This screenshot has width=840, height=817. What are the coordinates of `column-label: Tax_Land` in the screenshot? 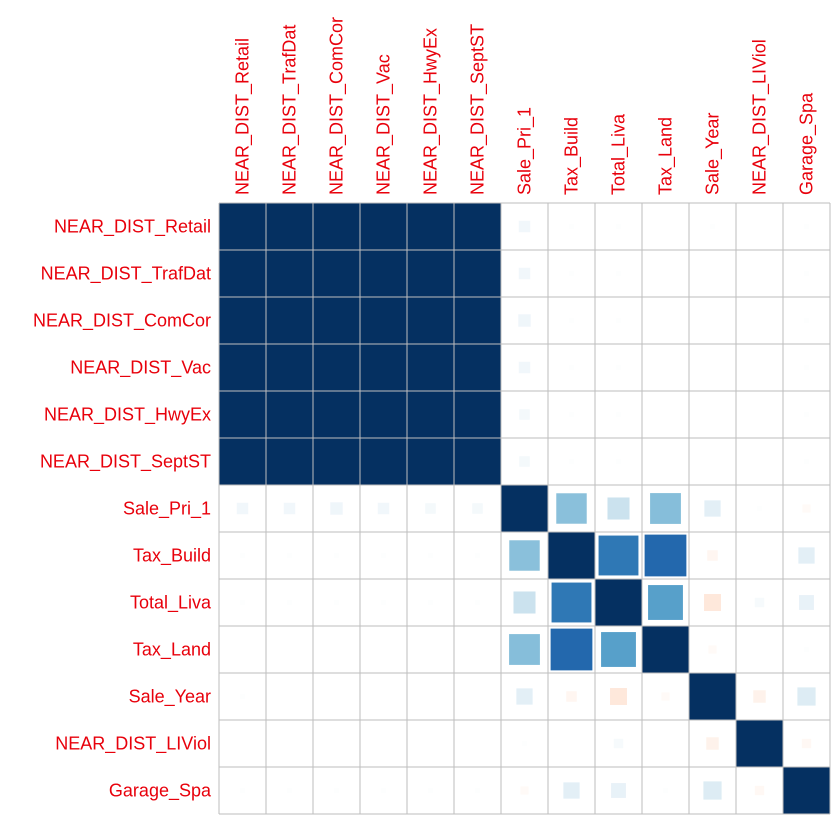 It's located at (666, 156).